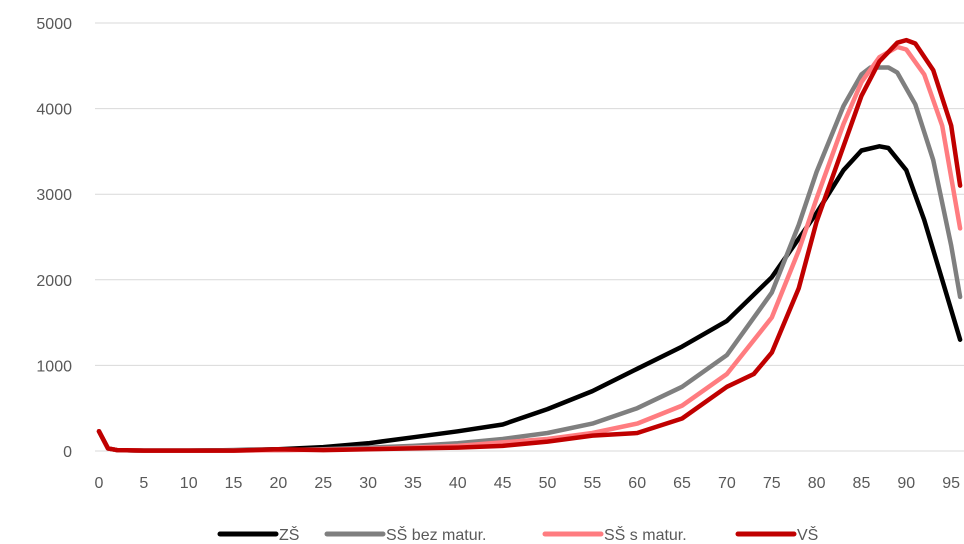 The width and height of the screenshot is (964, 544). I want to click on y-tick-label: 5000, so click(54, 24).